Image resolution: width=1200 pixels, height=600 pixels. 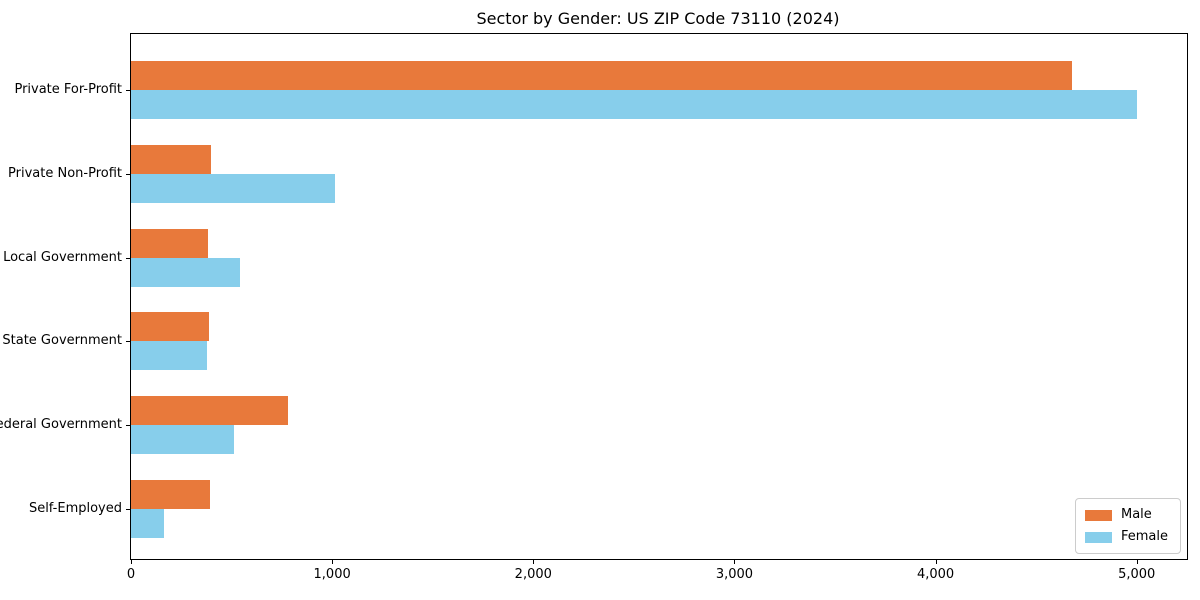 What do you see at coordinates (533, 574) in the screenshot?
I see `x-tick-label: 2,000` at bounding box center [533, 574].